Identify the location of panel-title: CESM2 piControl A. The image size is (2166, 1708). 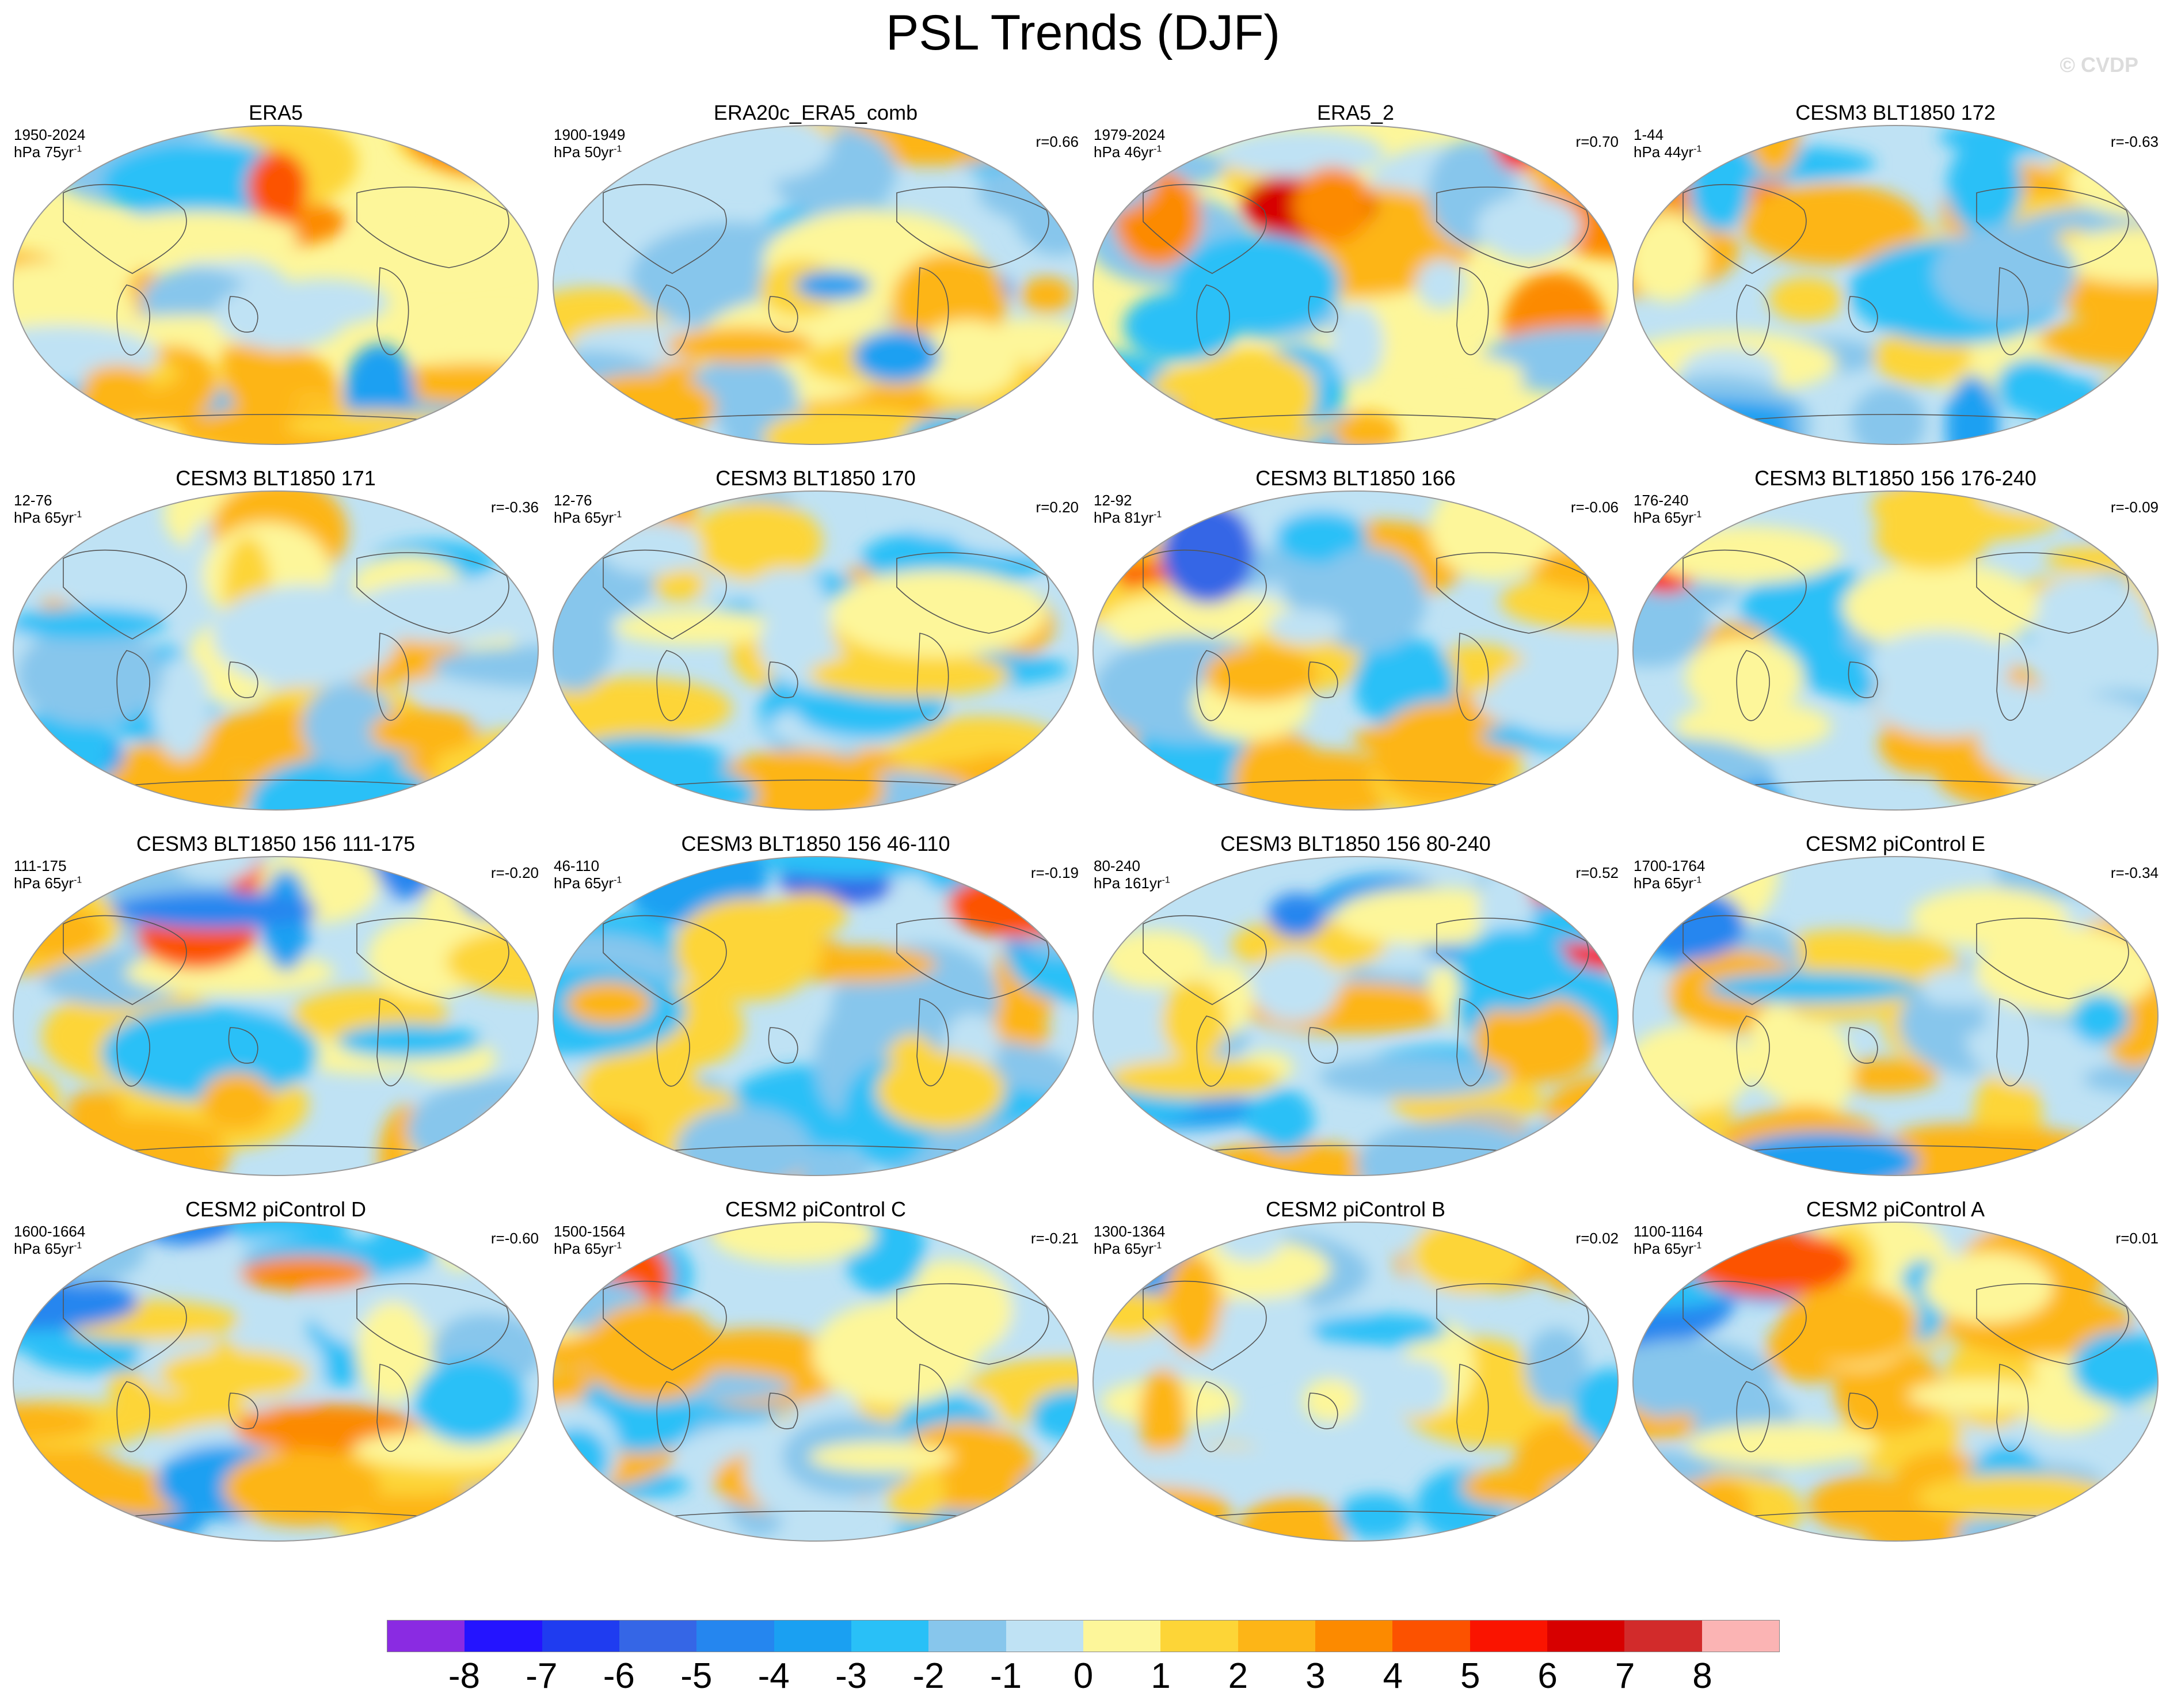
(1895, 1209).